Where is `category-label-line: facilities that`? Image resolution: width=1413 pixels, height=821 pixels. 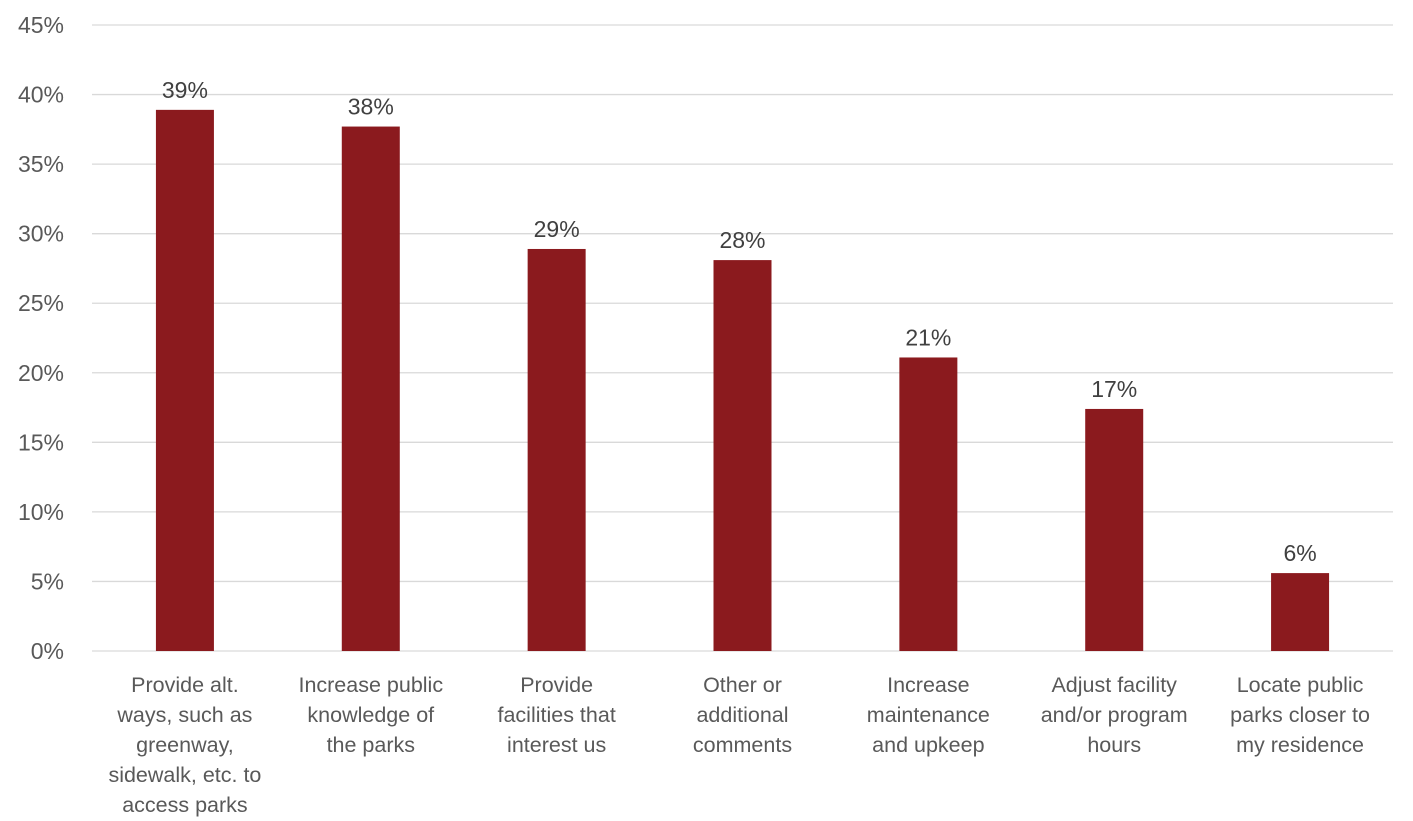 category-label-line: facilities that is located at coordinates (556, 715).